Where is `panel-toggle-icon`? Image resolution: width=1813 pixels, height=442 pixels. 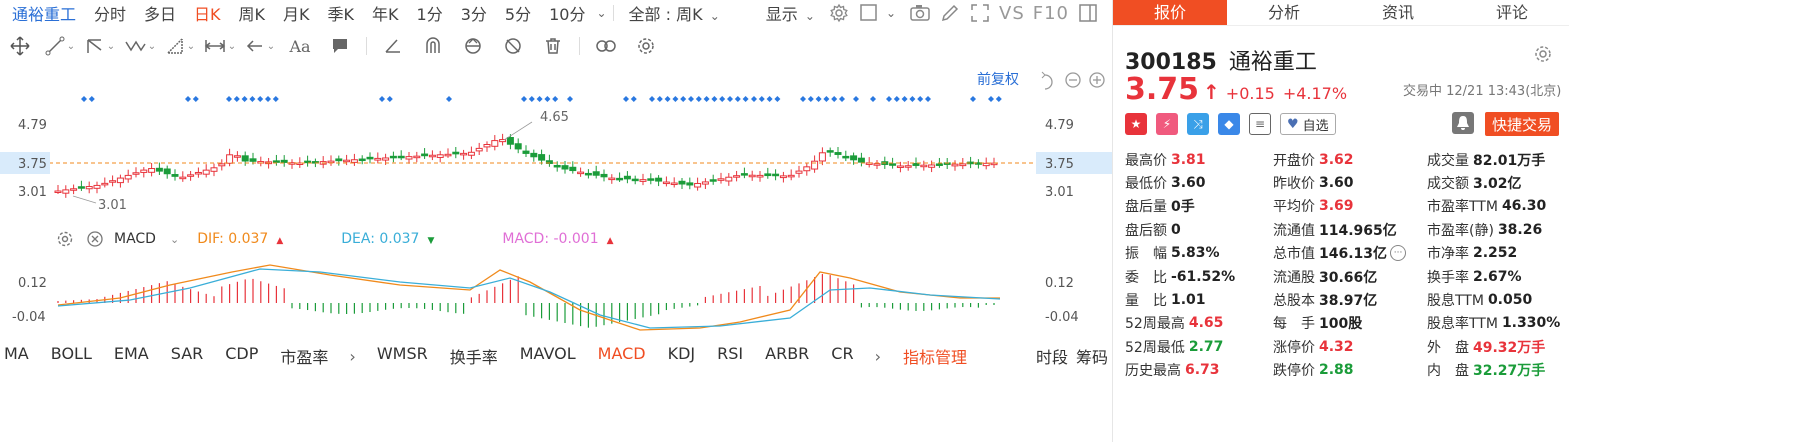
panel-toggle-icon is located at coordinates (1088, 13).